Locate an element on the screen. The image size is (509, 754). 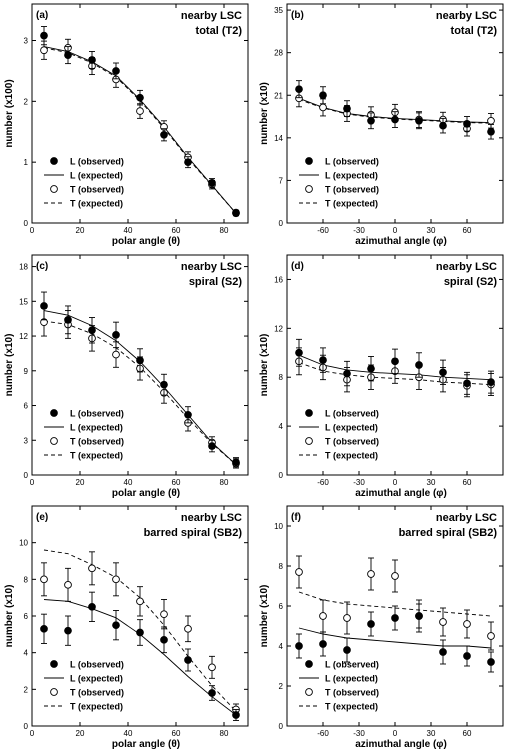
legend-label: L (observed) is located at coordinates (352, 665).